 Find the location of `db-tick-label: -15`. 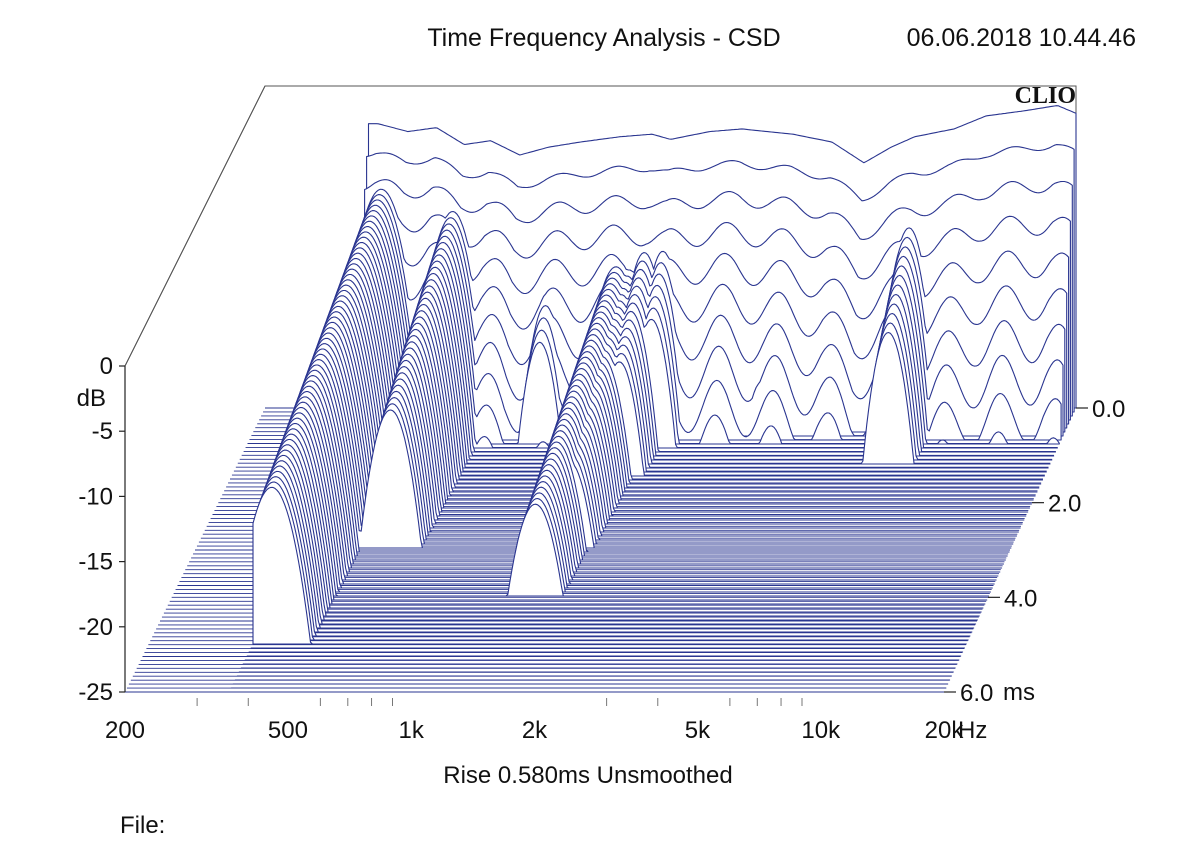

db-tick-label: -15 is located at coordinates (95, 562).